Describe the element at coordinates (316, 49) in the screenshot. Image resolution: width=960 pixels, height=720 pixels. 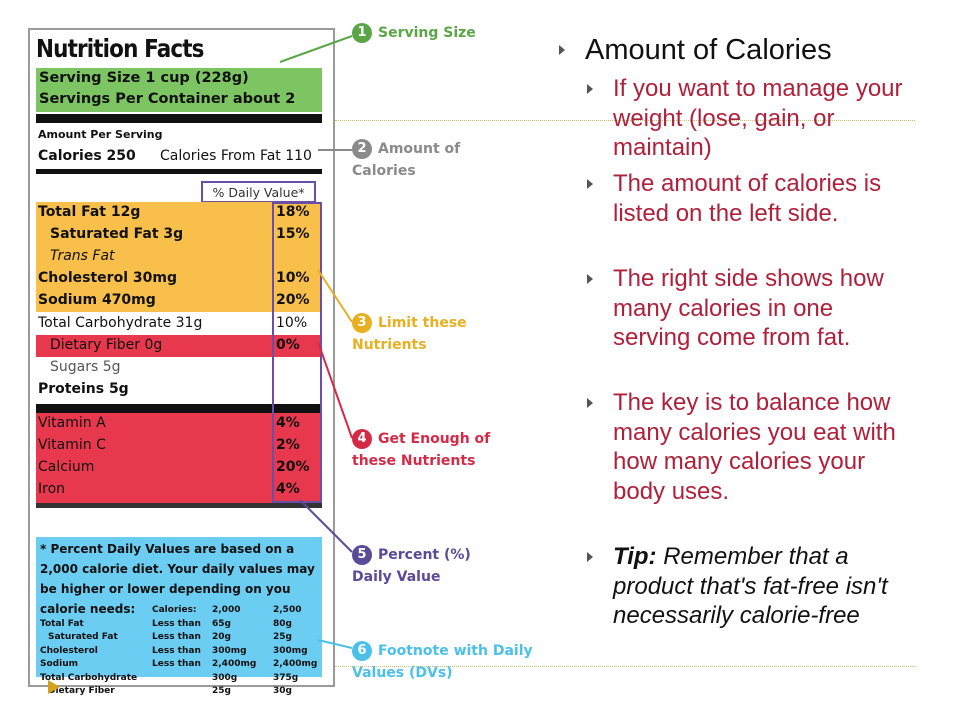
I see `connector-line-serving` at that location.